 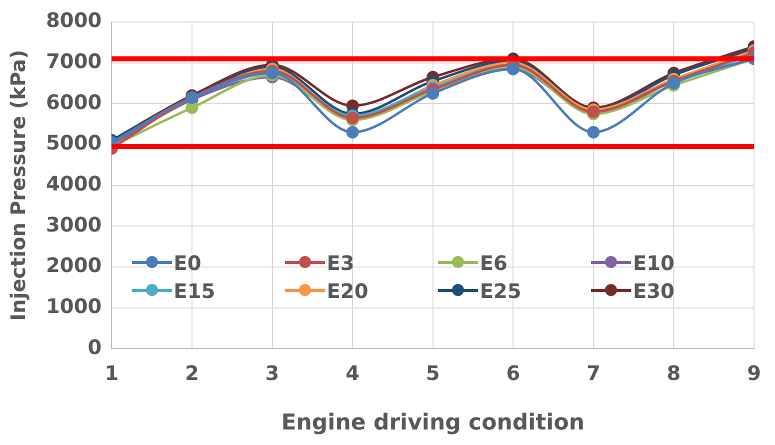 I want to click on legend-label: E25, so click(x=501, y=290).